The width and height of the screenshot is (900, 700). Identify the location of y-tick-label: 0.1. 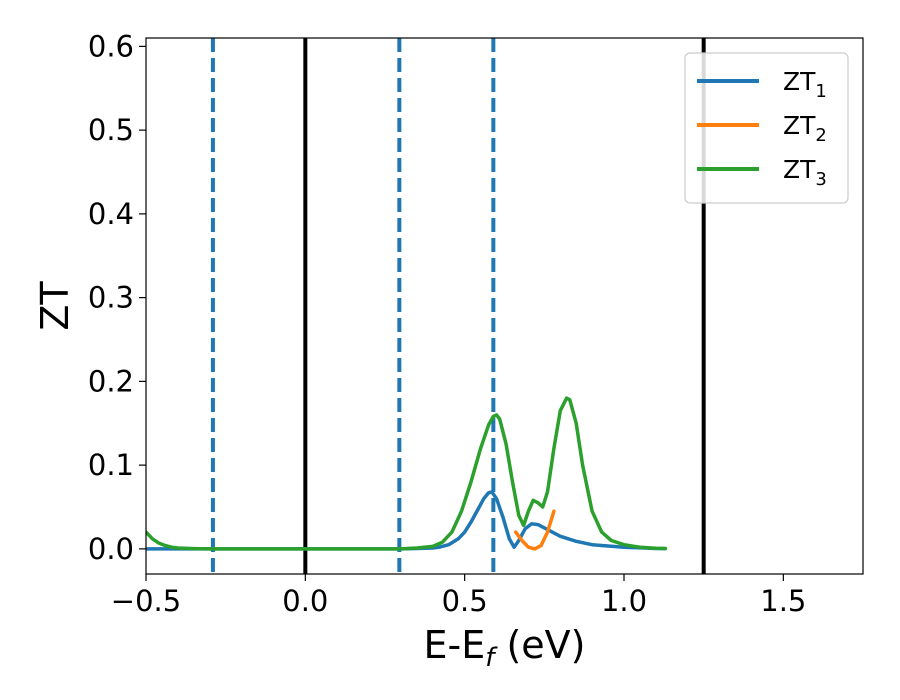
(111, 465).